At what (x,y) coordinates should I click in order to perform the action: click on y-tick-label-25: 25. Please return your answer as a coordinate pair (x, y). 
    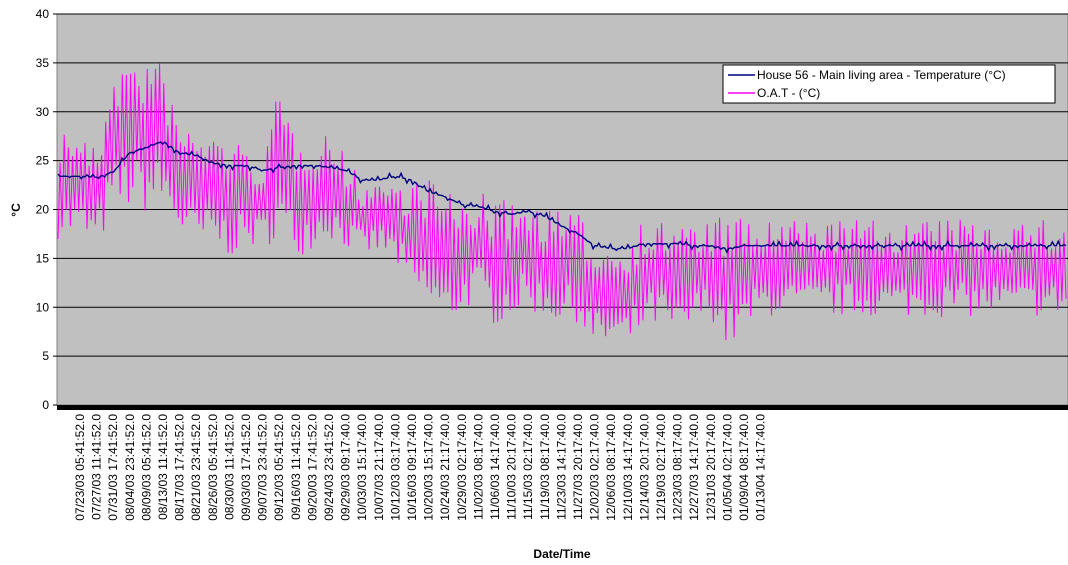
    Looking at the image, I should click on (43, 161).